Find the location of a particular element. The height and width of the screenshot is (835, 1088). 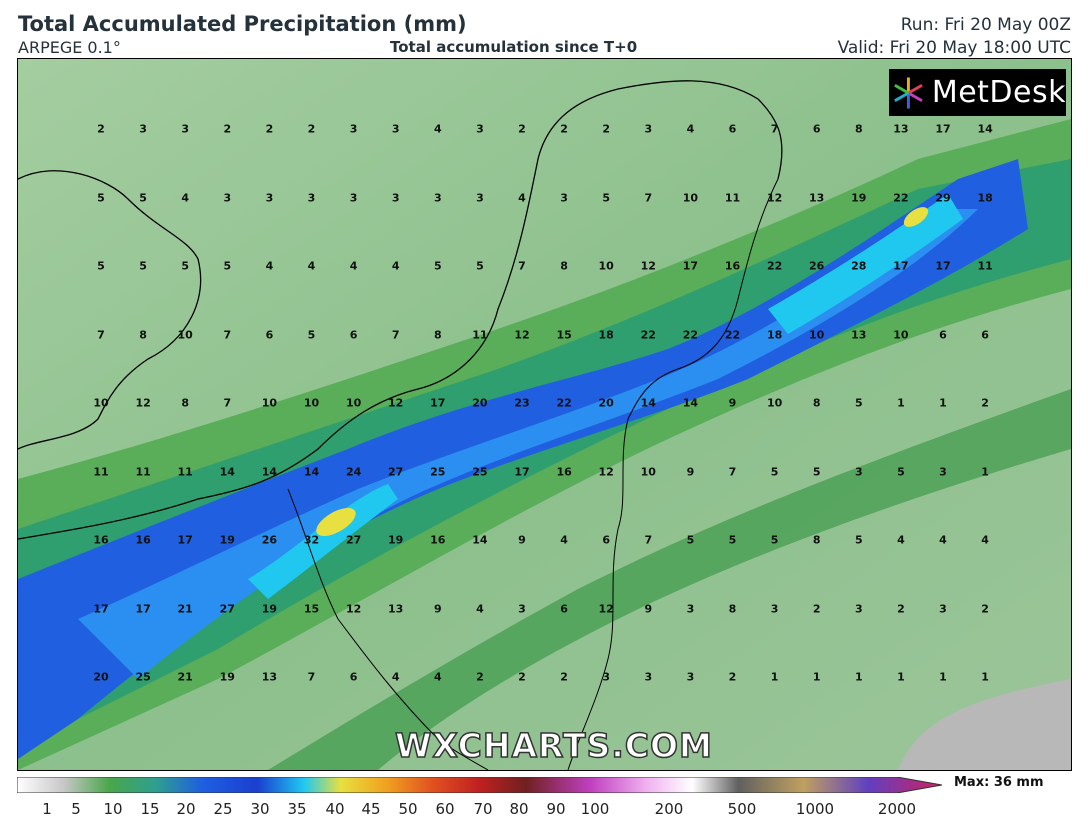

border-line-south is located at coordinates (388, 629).